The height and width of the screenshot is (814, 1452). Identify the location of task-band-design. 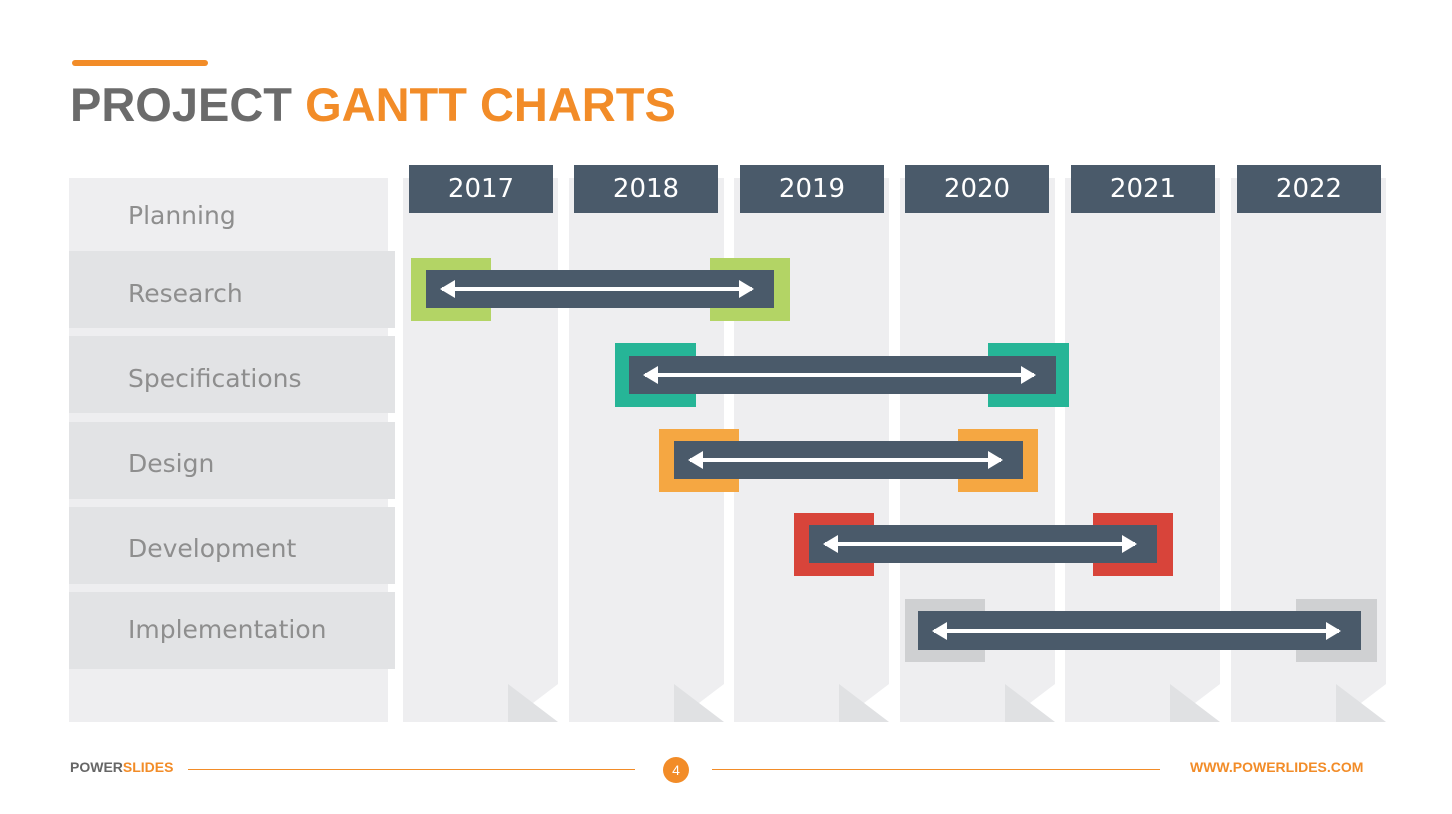
(232, 460).